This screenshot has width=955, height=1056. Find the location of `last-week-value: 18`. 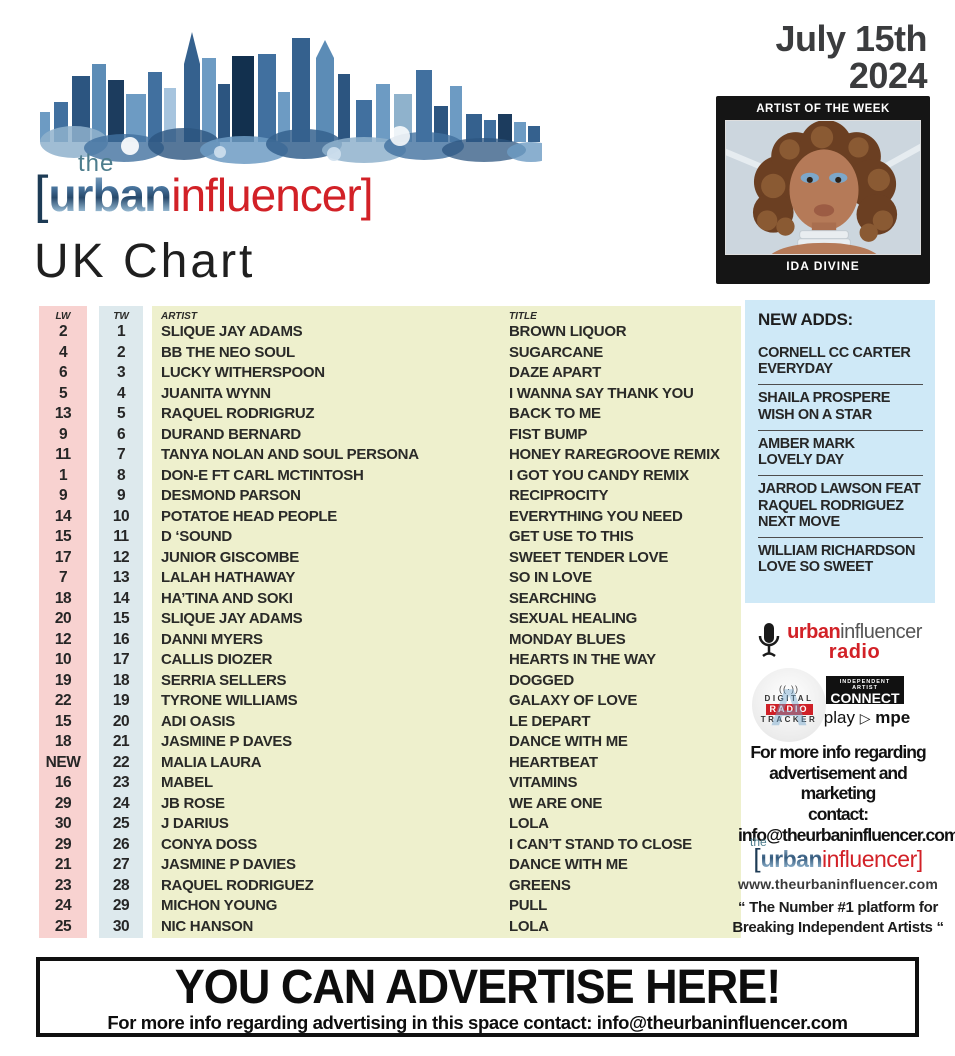

last-week-value: 18 is located at coordinates (63, 598).